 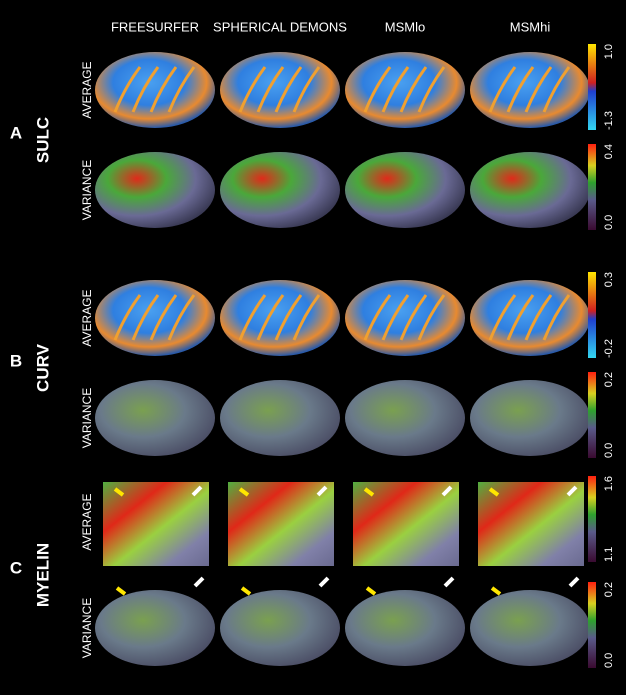 I want to click on scale-max: 0.4, so click(x=609, y=151).